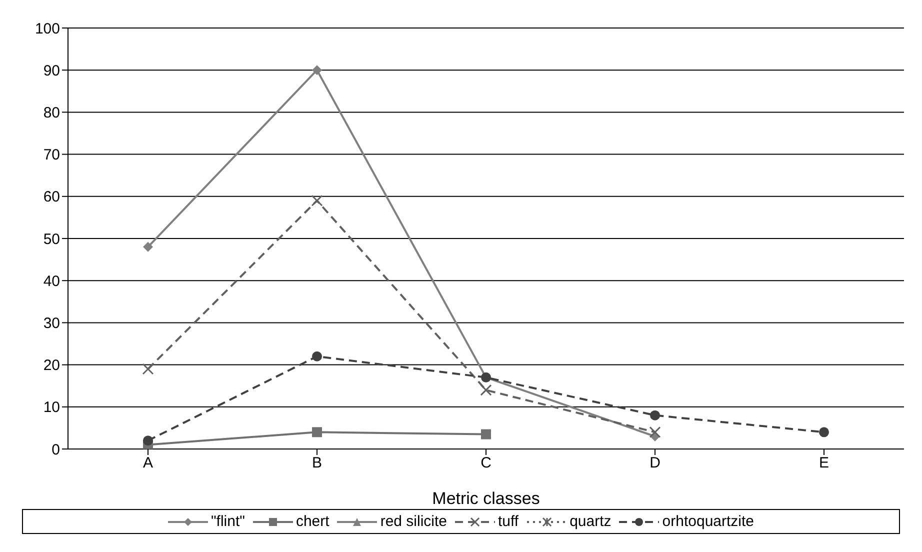 The image size is (922, 552). Describe the element at coordinates (51, 155) in the screenshot. I see `y-tick-label: 70` at that location.